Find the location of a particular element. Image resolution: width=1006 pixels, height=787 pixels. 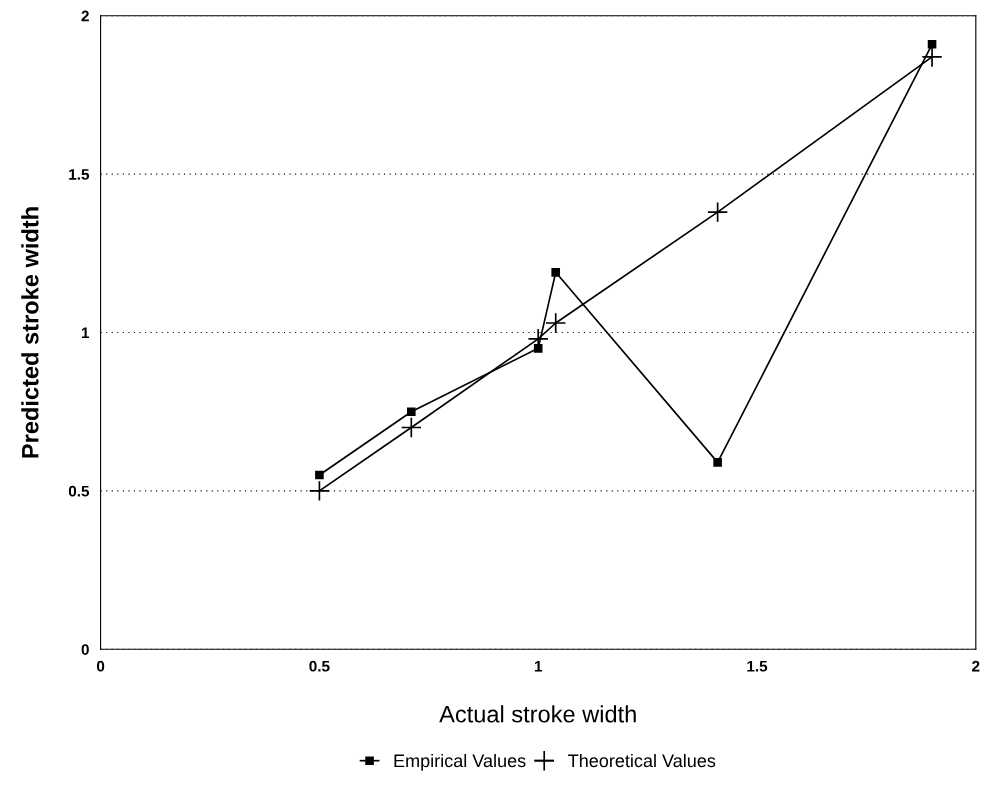

x-tick-label: 1.5 is located at coordinates (757, 666).